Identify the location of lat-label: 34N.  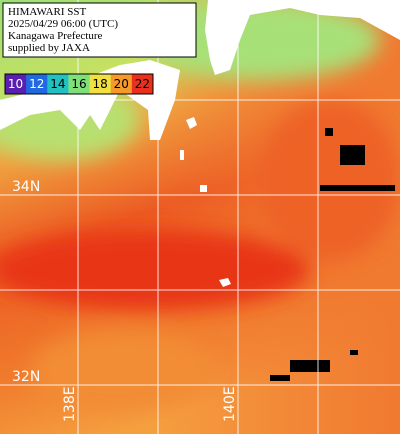
(26, 187).